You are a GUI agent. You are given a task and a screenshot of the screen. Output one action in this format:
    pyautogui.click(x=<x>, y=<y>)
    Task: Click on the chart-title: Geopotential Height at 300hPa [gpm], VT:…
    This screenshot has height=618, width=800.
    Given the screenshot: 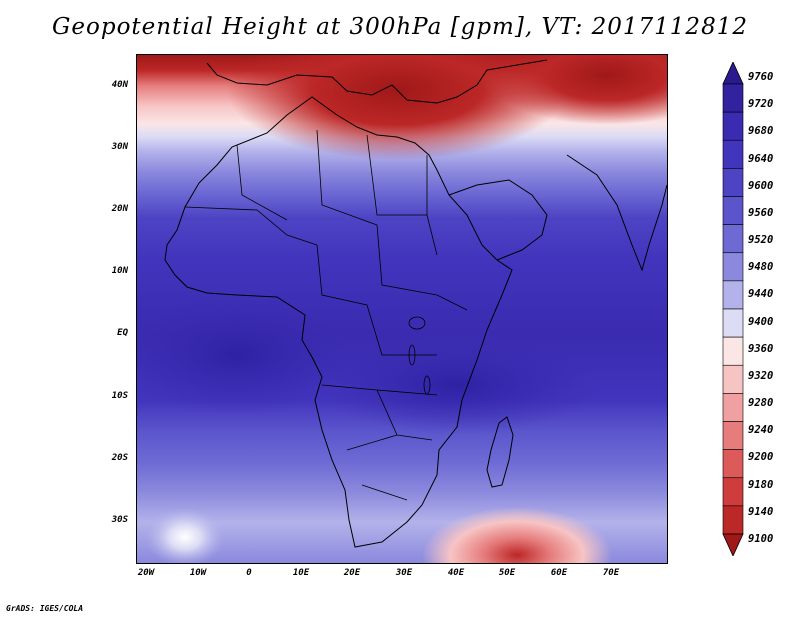 What is the action you would take?
    pyautogui.click(x=400, y=27)
    